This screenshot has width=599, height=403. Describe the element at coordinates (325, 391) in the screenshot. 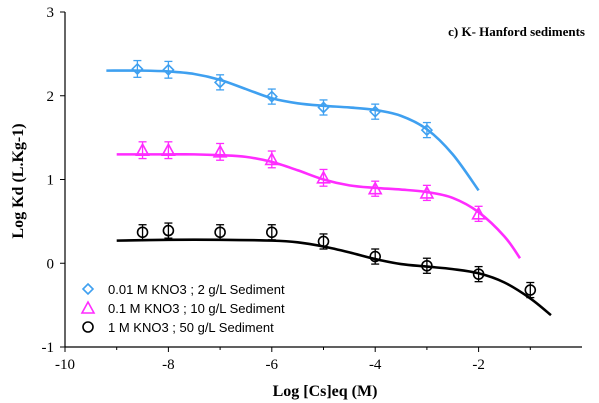

I see `x-axis-title: Log [Cs]eq (M)` at that location.